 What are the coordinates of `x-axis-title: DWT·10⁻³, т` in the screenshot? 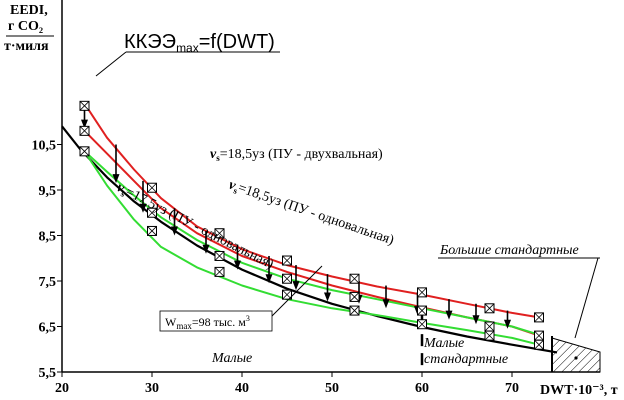 It's located at (579, 390).